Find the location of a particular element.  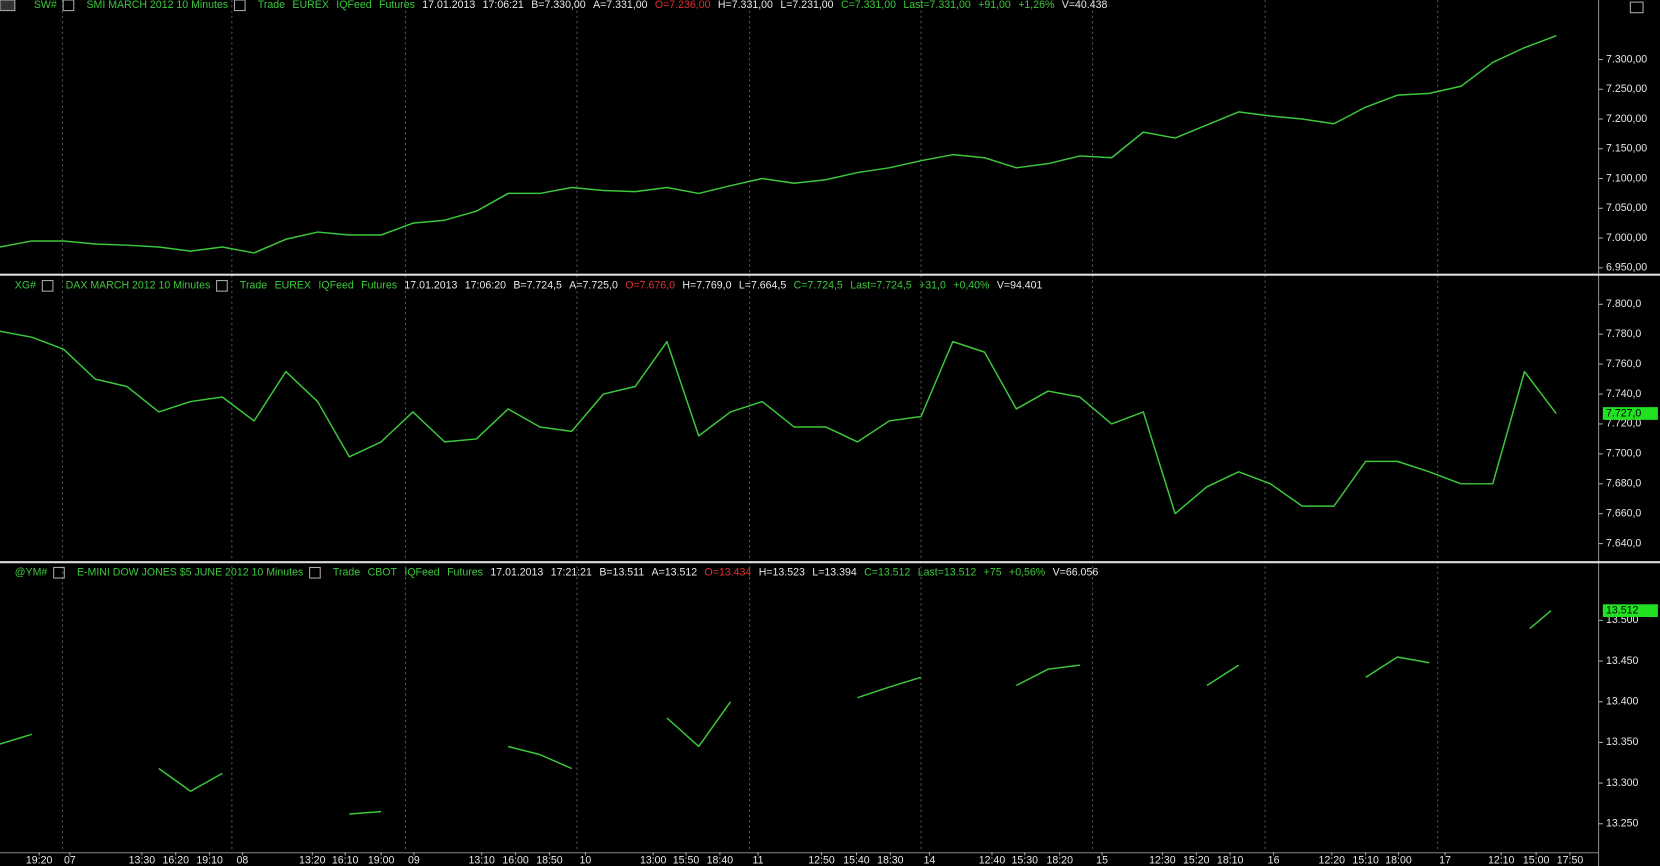

y-tick-label: 7.700,0 is located at coordinates (1623, 454).